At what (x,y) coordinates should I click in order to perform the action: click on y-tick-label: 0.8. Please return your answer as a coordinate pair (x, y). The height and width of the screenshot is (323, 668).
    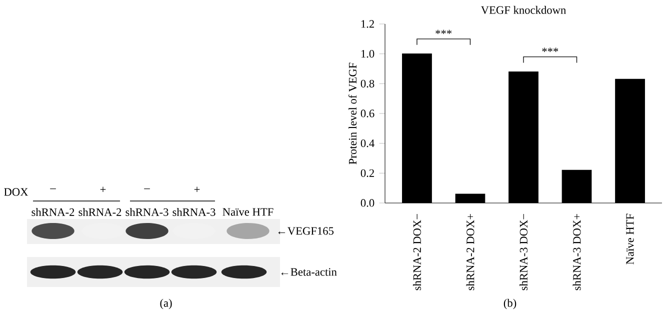
    Looking at the image, I should click on (367, 84).